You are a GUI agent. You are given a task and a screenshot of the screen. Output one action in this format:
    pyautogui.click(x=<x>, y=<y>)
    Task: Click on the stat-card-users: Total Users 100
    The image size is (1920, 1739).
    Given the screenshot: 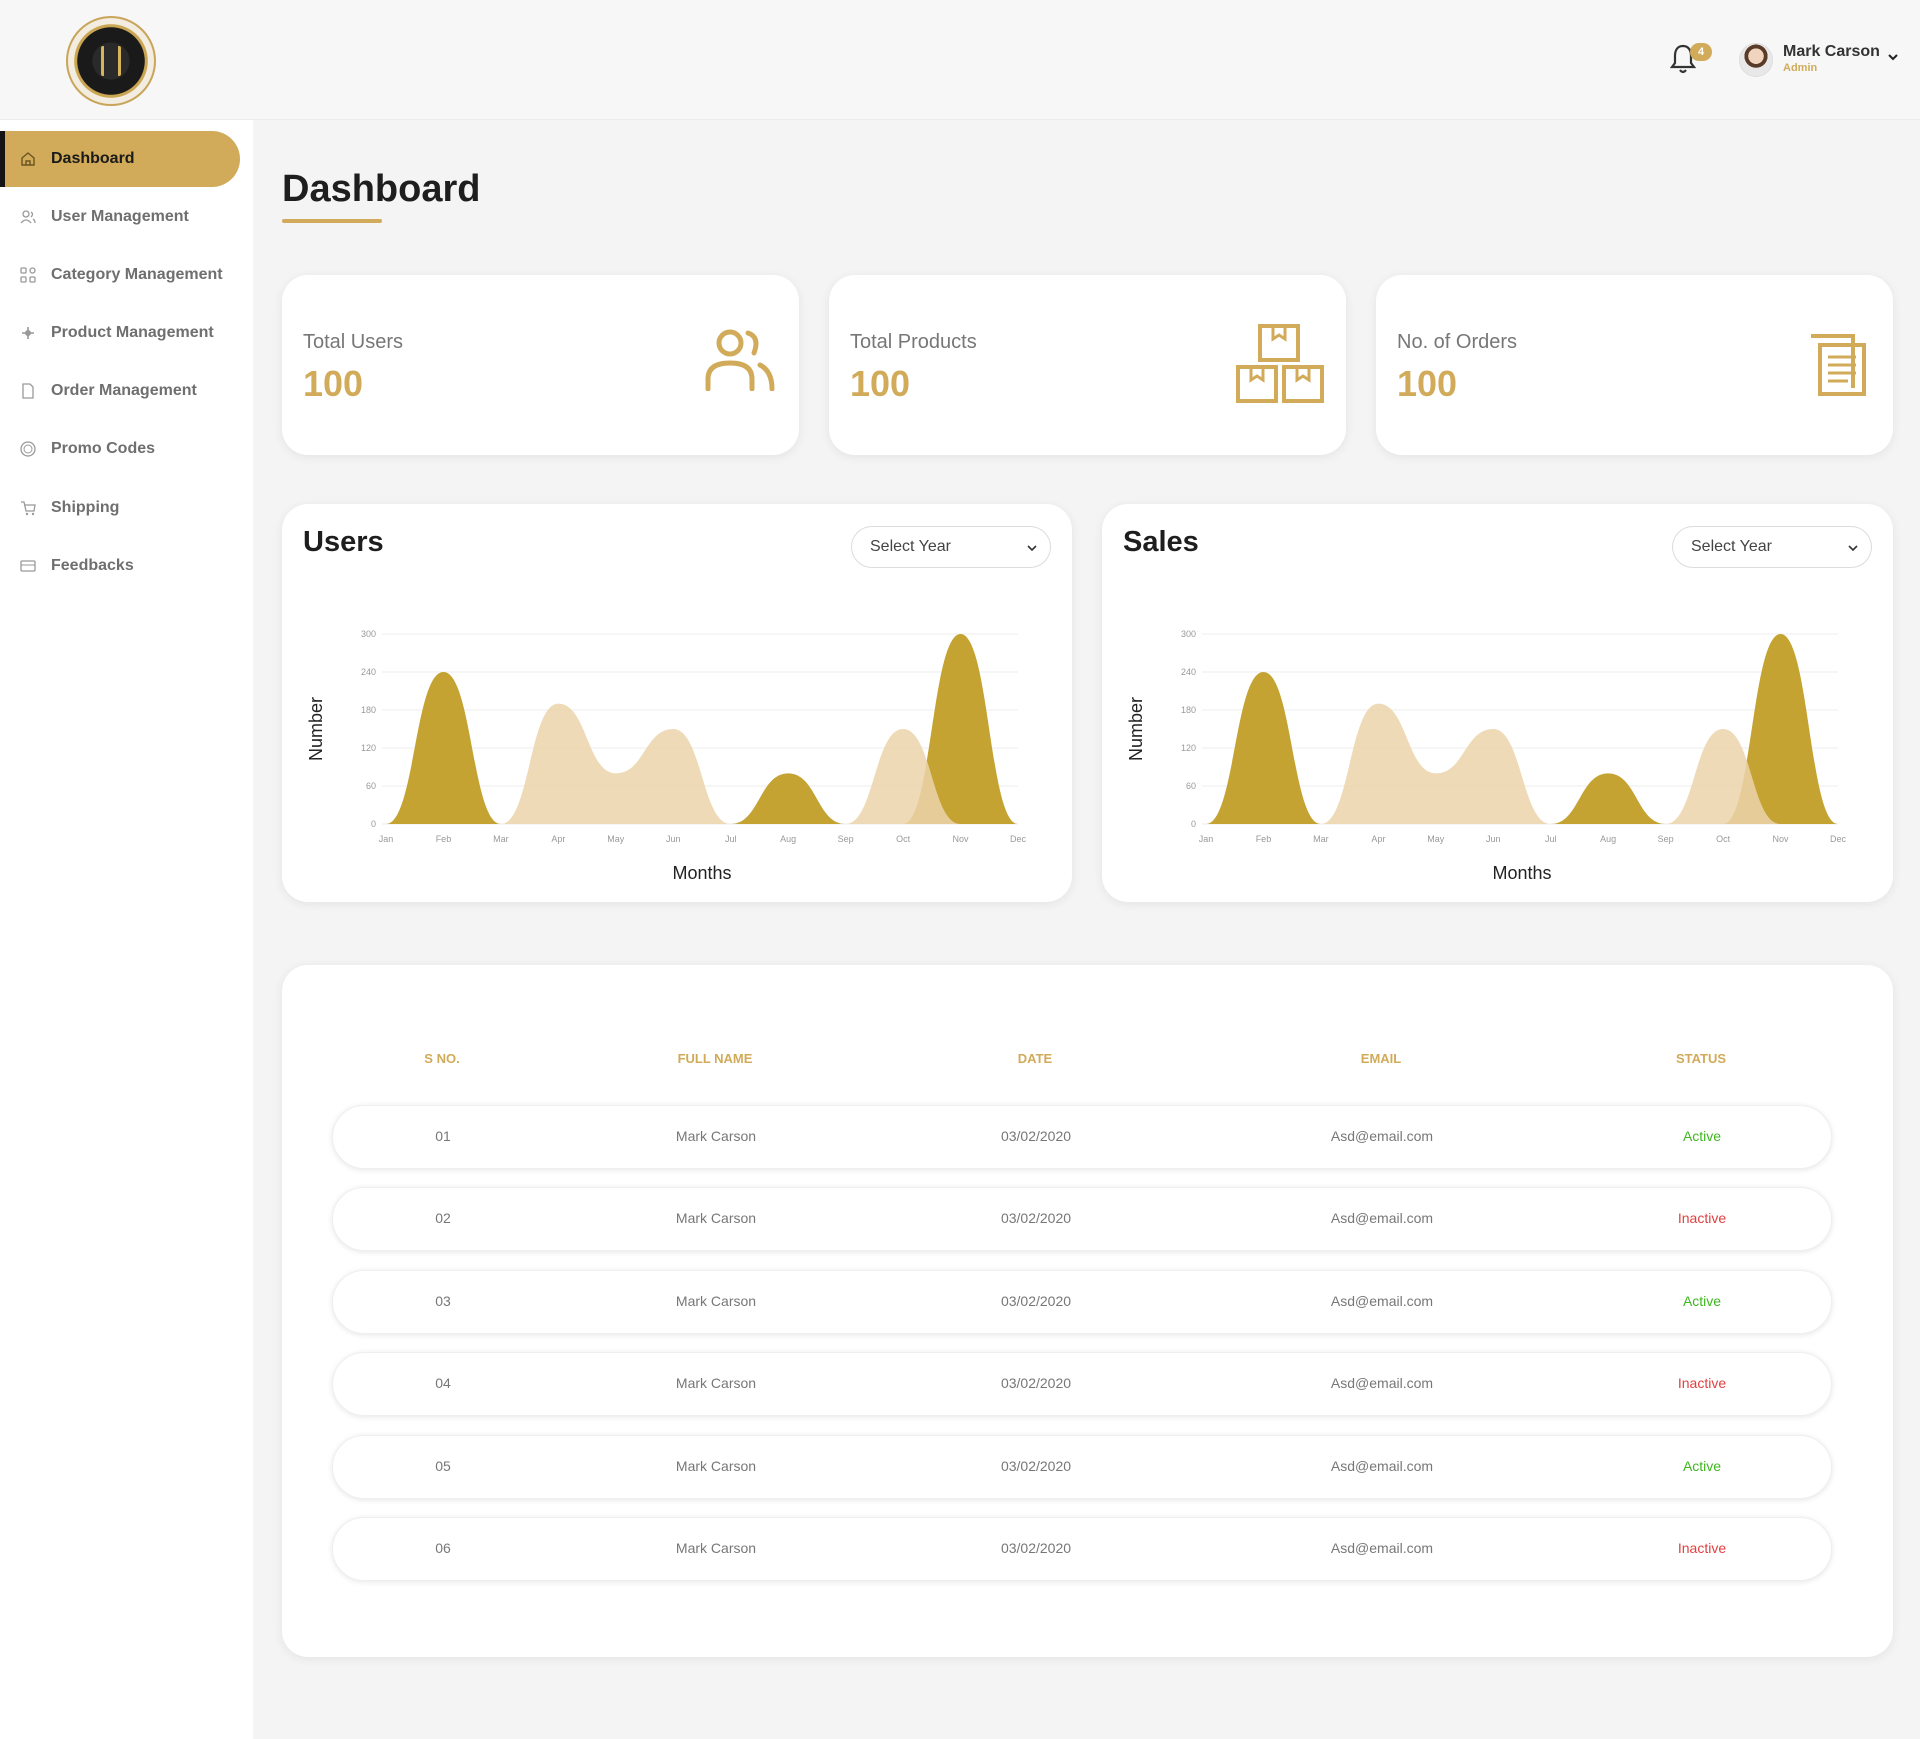 What is the action you would take?
    pyautogui.click(x=540, y=365)
    